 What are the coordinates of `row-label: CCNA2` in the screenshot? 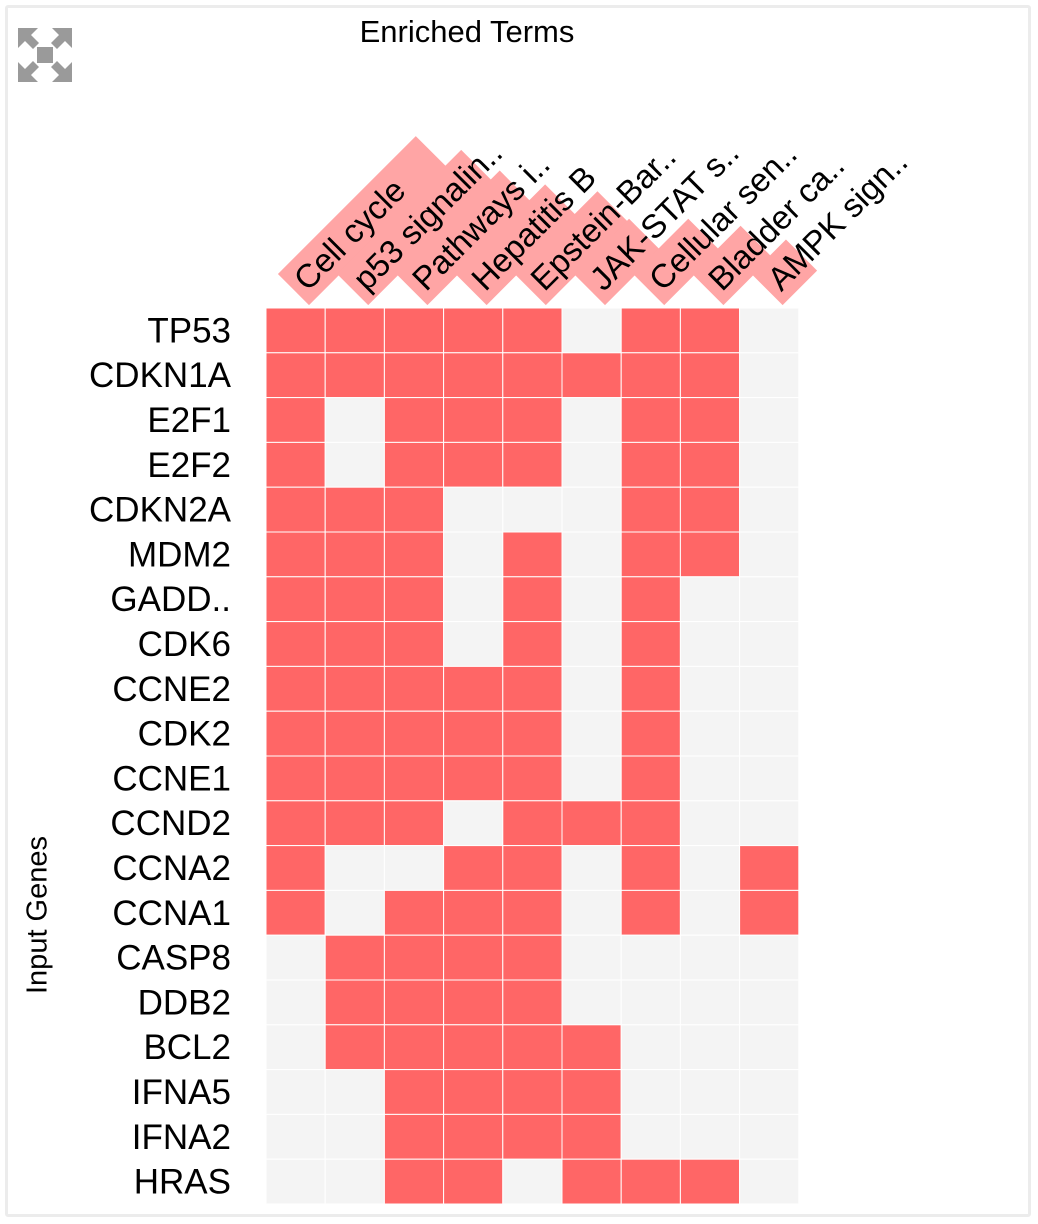 It's located at (171, 868).